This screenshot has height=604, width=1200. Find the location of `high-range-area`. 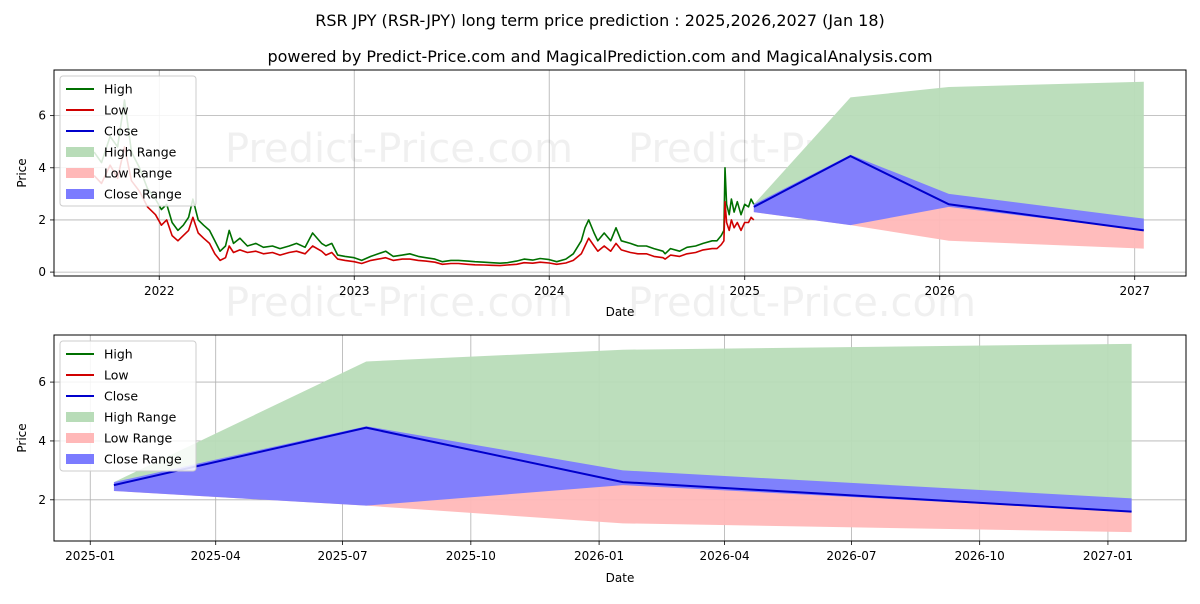

high-range-area is located at coordinates (948, 156).